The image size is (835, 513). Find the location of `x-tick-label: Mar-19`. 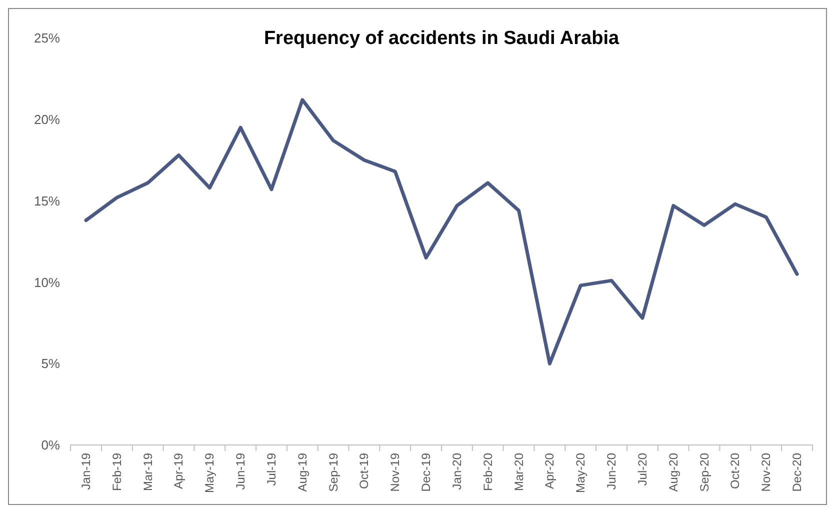

x-tick-label: Mar-19 is located at coordinates (147, 472).